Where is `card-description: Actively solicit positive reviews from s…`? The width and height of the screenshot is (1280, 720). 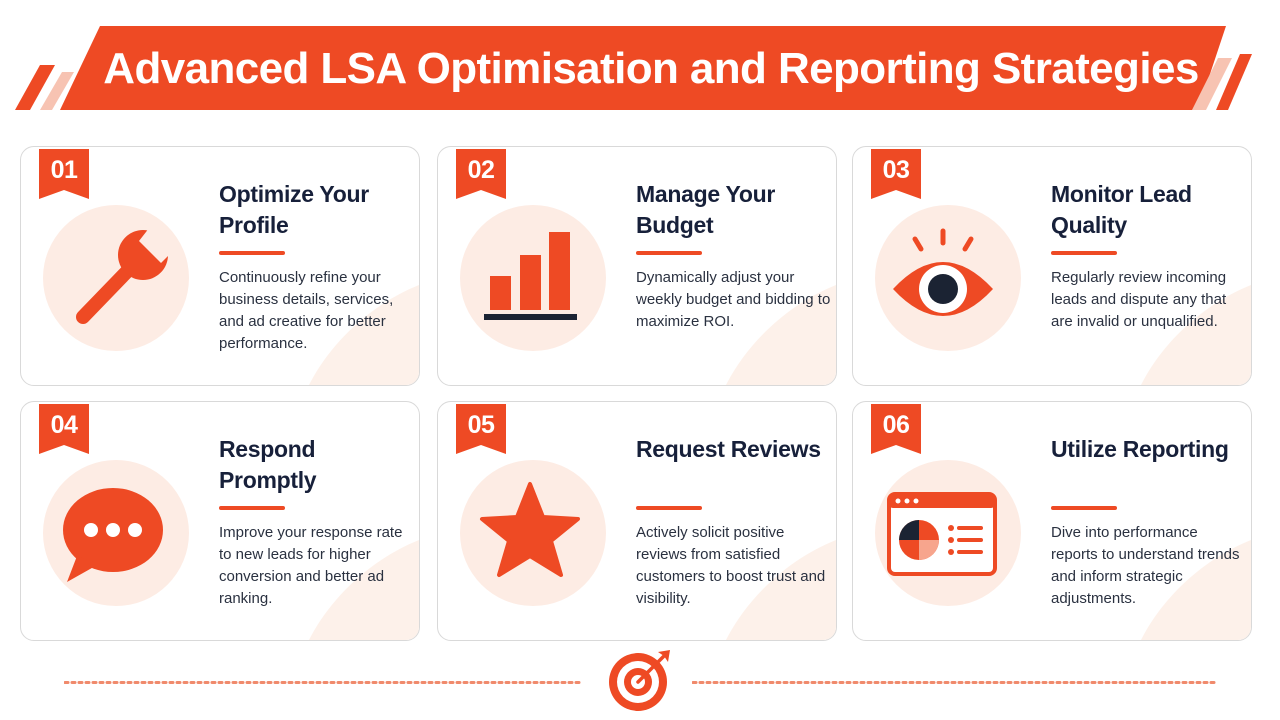
card-description: Actively solicit positive reviews from s… is located at coordinates (731, 565).